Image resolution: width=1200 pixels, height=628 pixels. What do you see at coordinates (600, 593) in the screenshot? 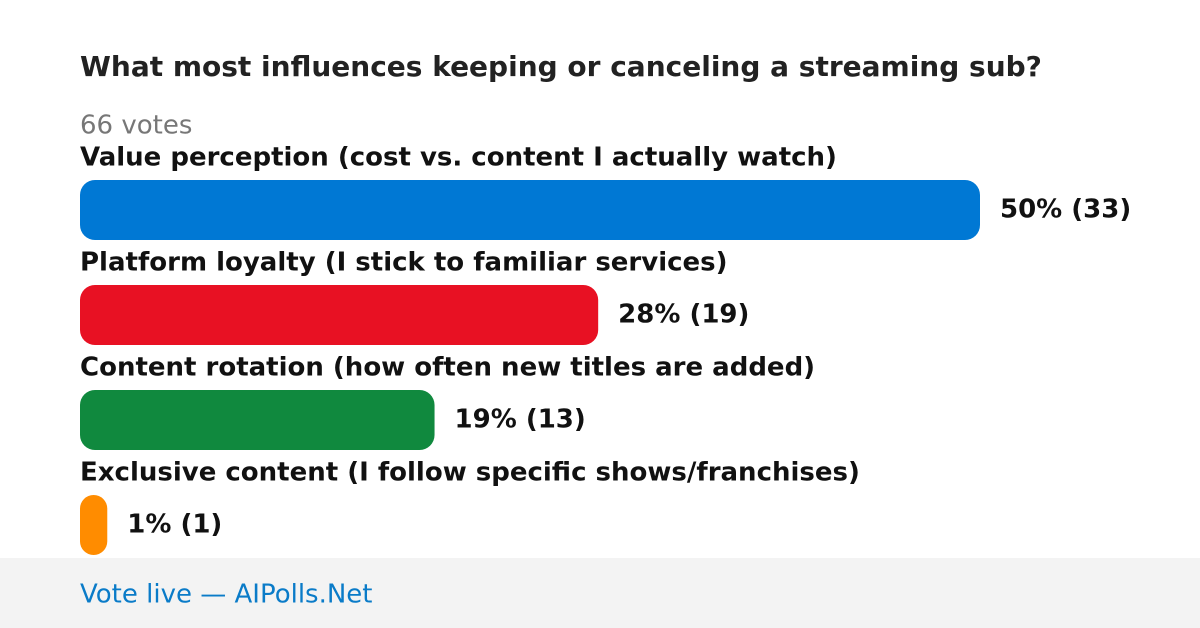
I see `footer-bar` at bounding box center [600, 593].